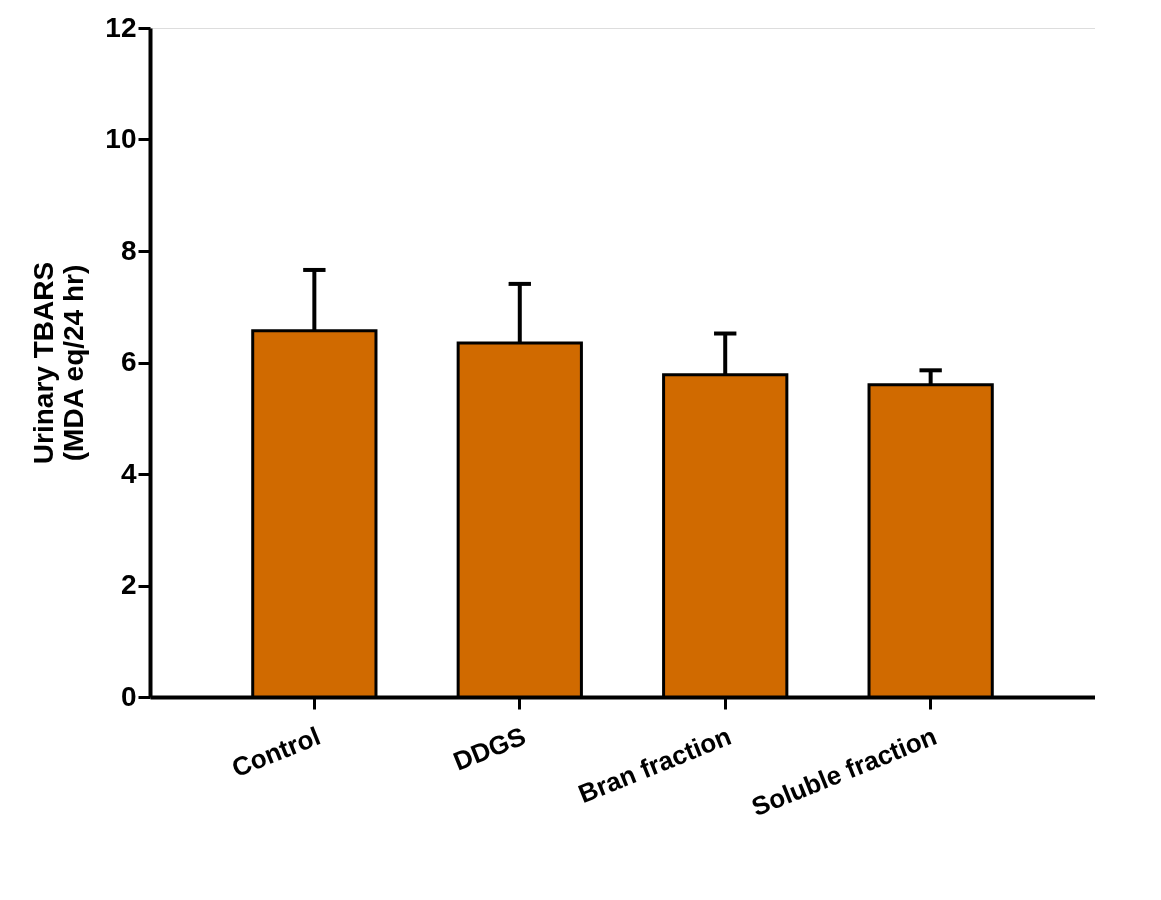  Describe the element at coordinates (128, 473) in the screenshot. I see `y-tick-label: 4` at that location.